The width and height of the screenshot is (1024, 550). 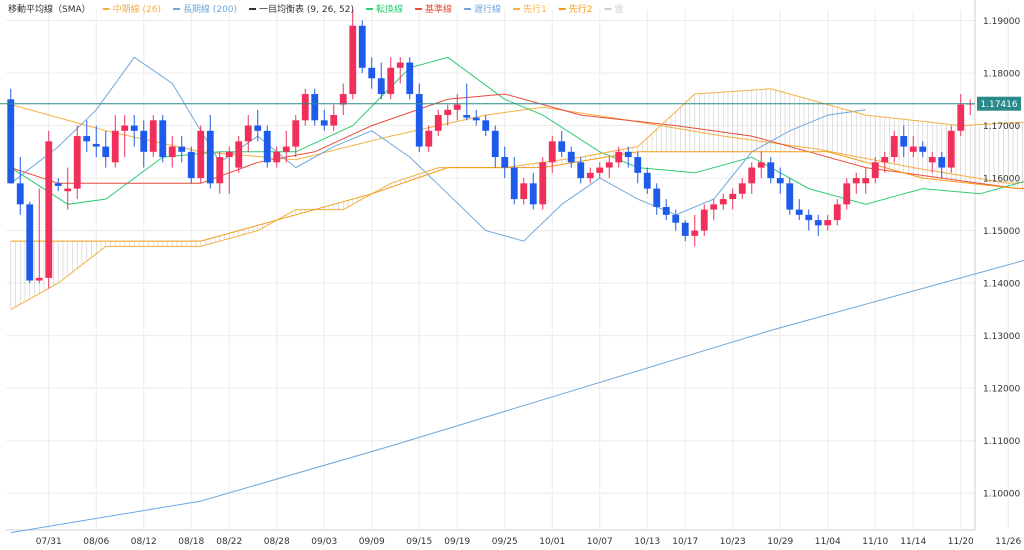 I want to click on x-tick-label: 09/03, so click(x=324, y=542).